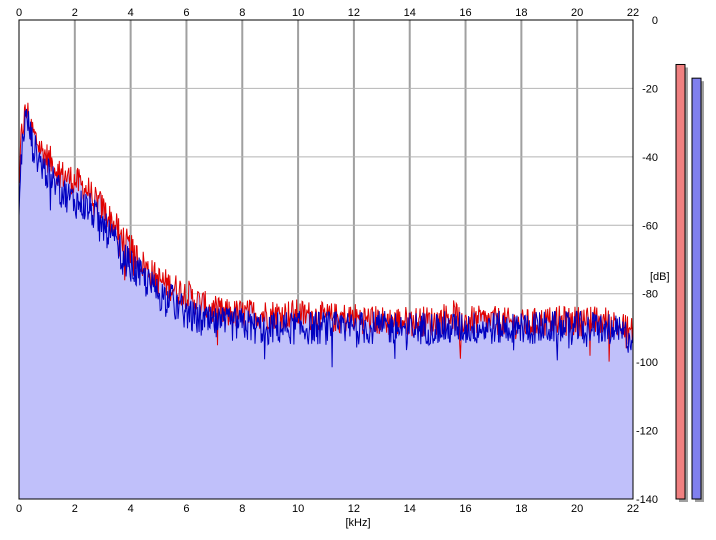  Describe the element at coordinates (689, 283) in the screenshot. I see `level-meters` at that location.